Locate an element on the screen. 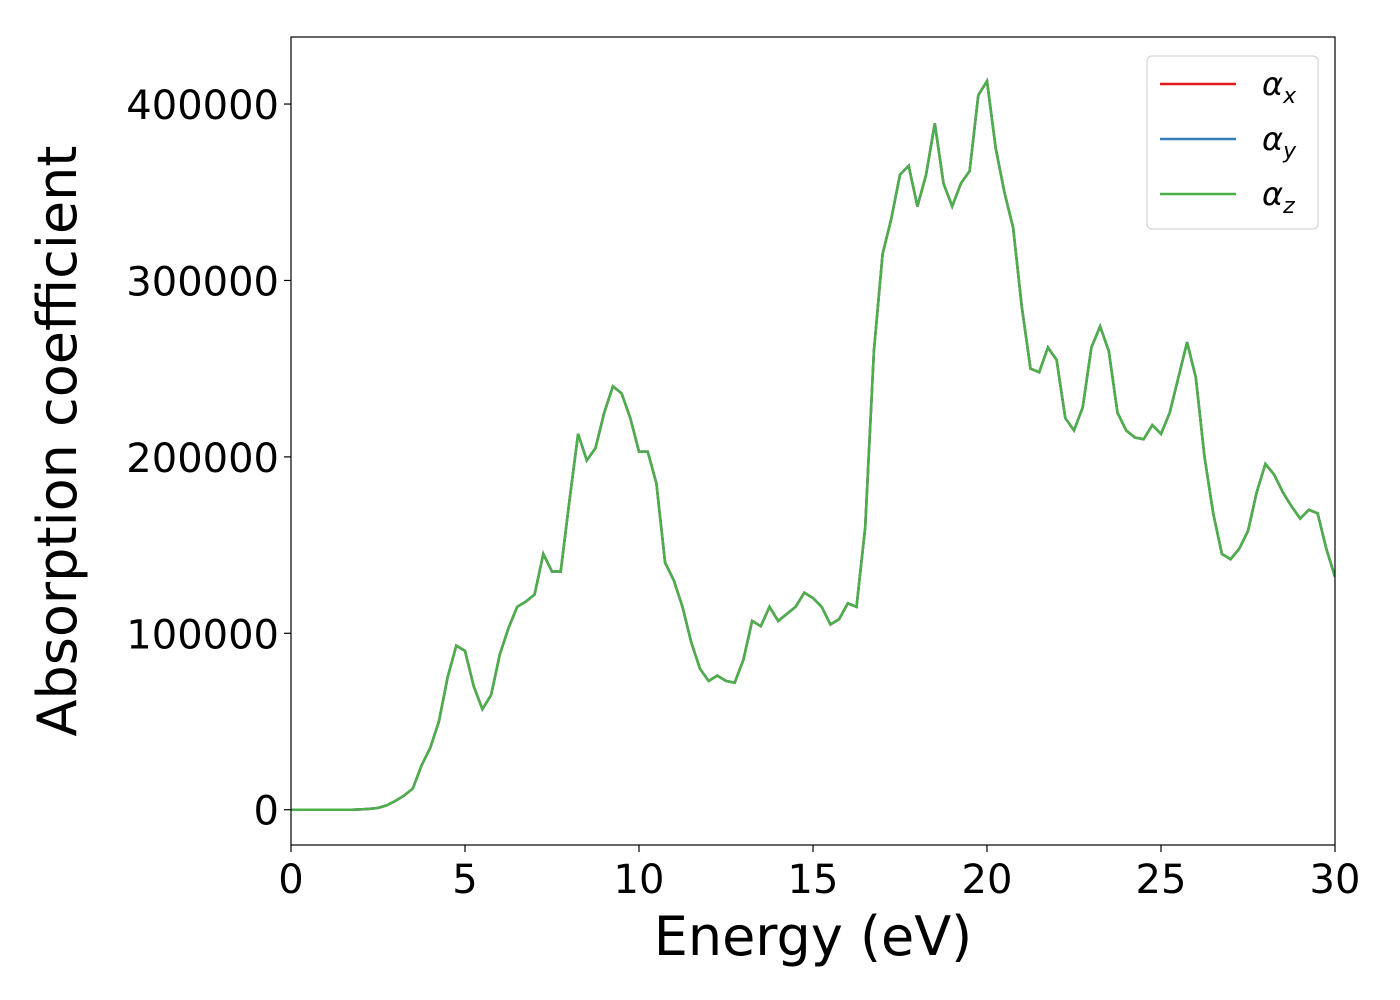  x-tick-label: 20 is located at coordinates (987, 880).